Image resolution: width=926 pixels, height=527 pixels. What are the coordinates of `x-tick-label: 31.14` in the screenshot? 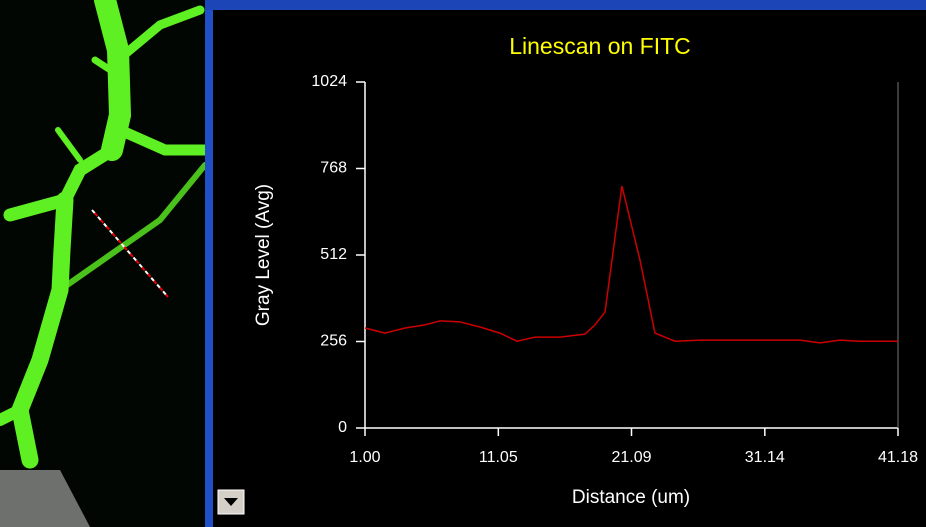 It's located at (765, 457).